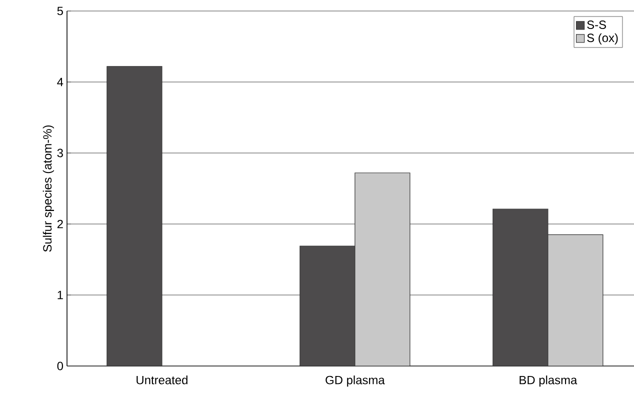  What do you see at coordinates (549, 381) in the screenshot?
I see `x-tick-label: BD plasma` at bounding box center [549, 381].